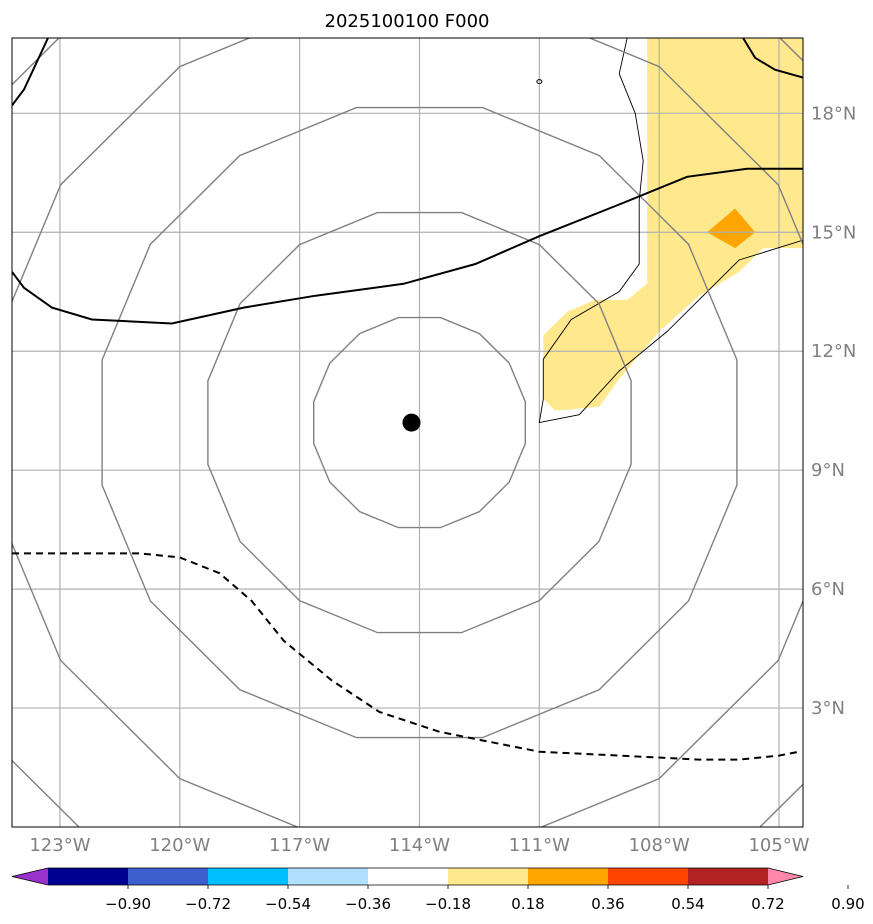  I want to click on longitude-tick-label: 117°W, so click(299, 845).